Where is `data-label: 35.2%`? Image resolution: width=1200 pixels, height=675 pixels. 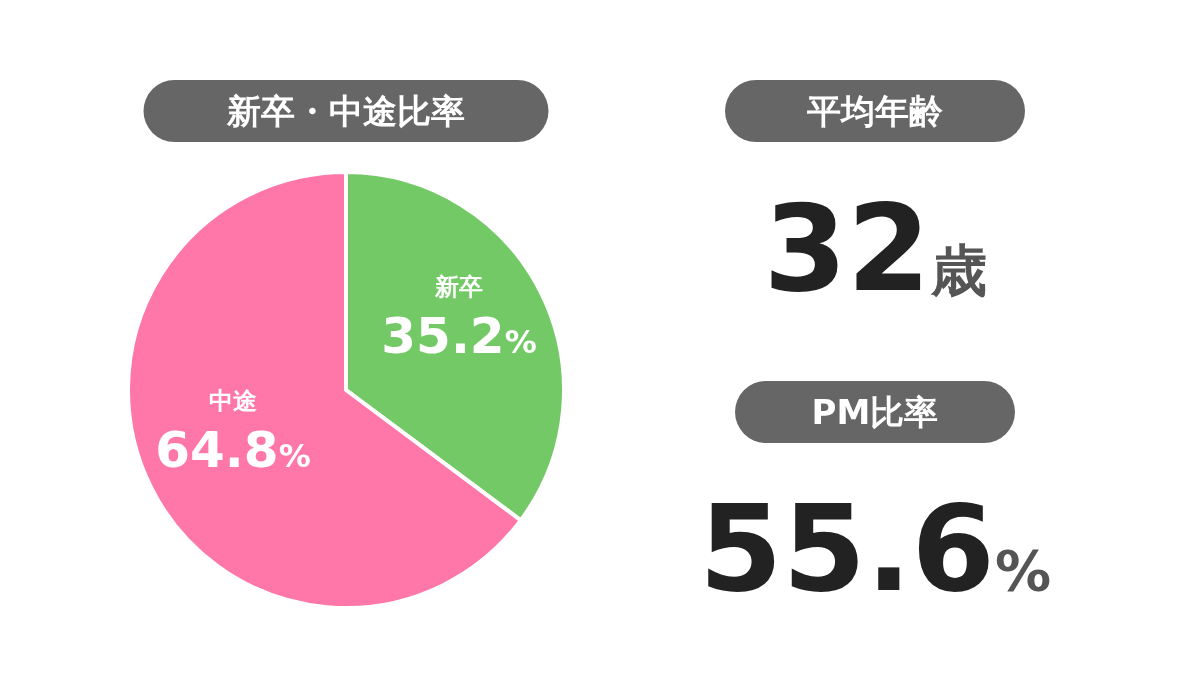 data-label: 35.2% is located at coordinates (459, 336).